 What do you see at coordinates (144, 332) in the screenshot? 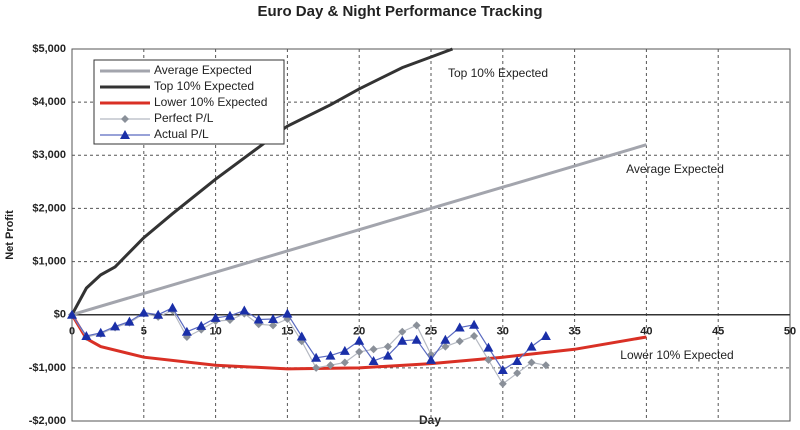
I see `x-tick-label: 5` at bounding box center [144, 332].